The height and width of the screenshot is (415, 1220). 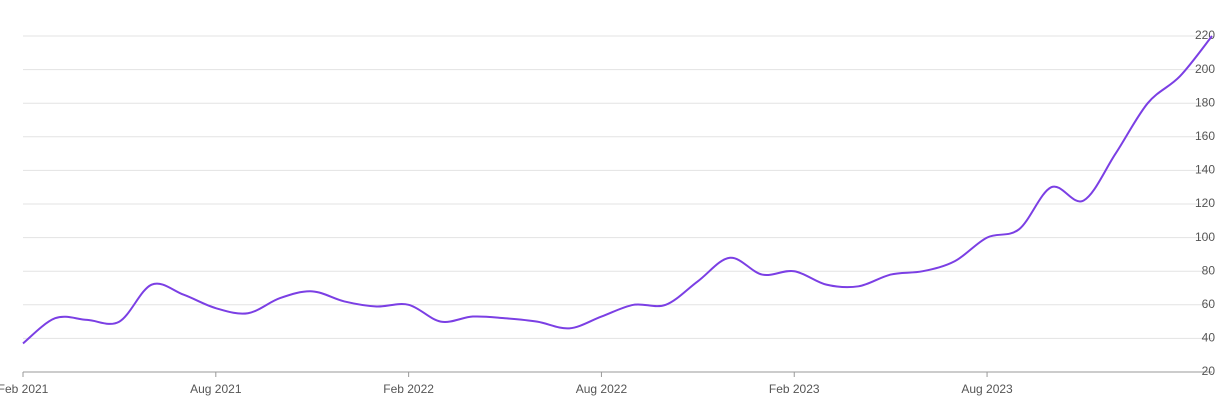 I want to click on y-tick-label: 40, so click(x=1209, y=338).